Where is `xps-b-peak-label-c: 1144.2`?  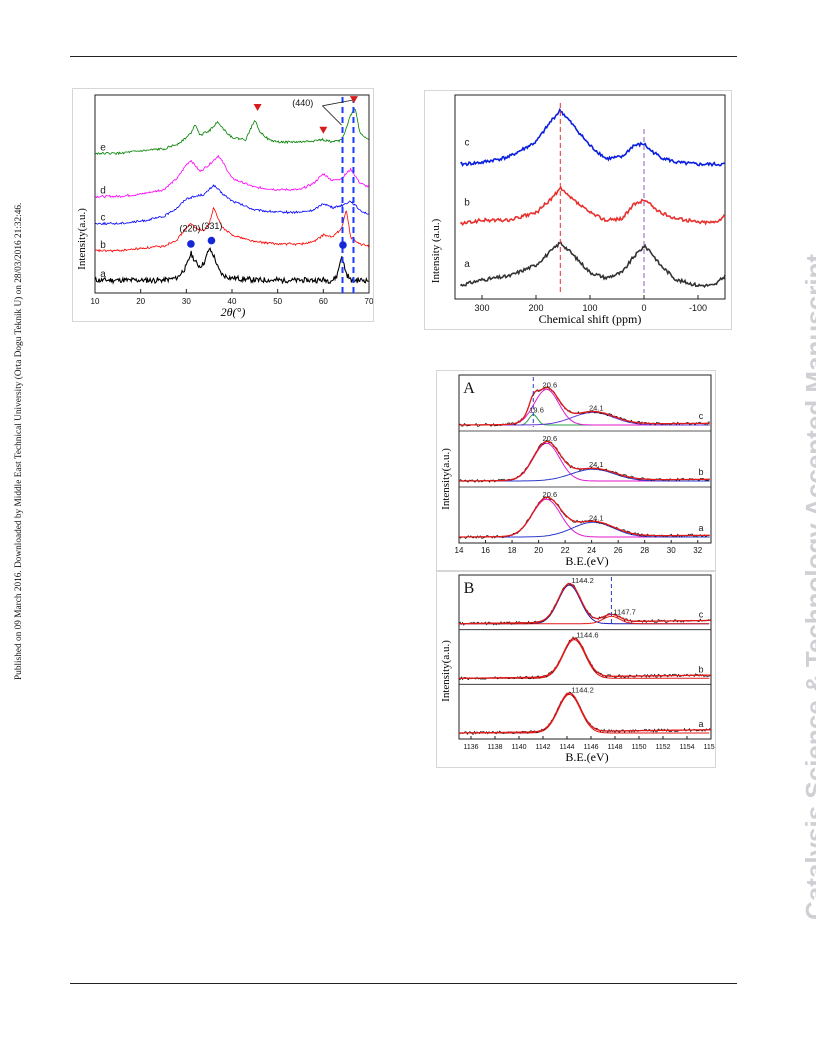
xps-b-peak-label-c: 1144.2 is located at coordinates (582, 580).